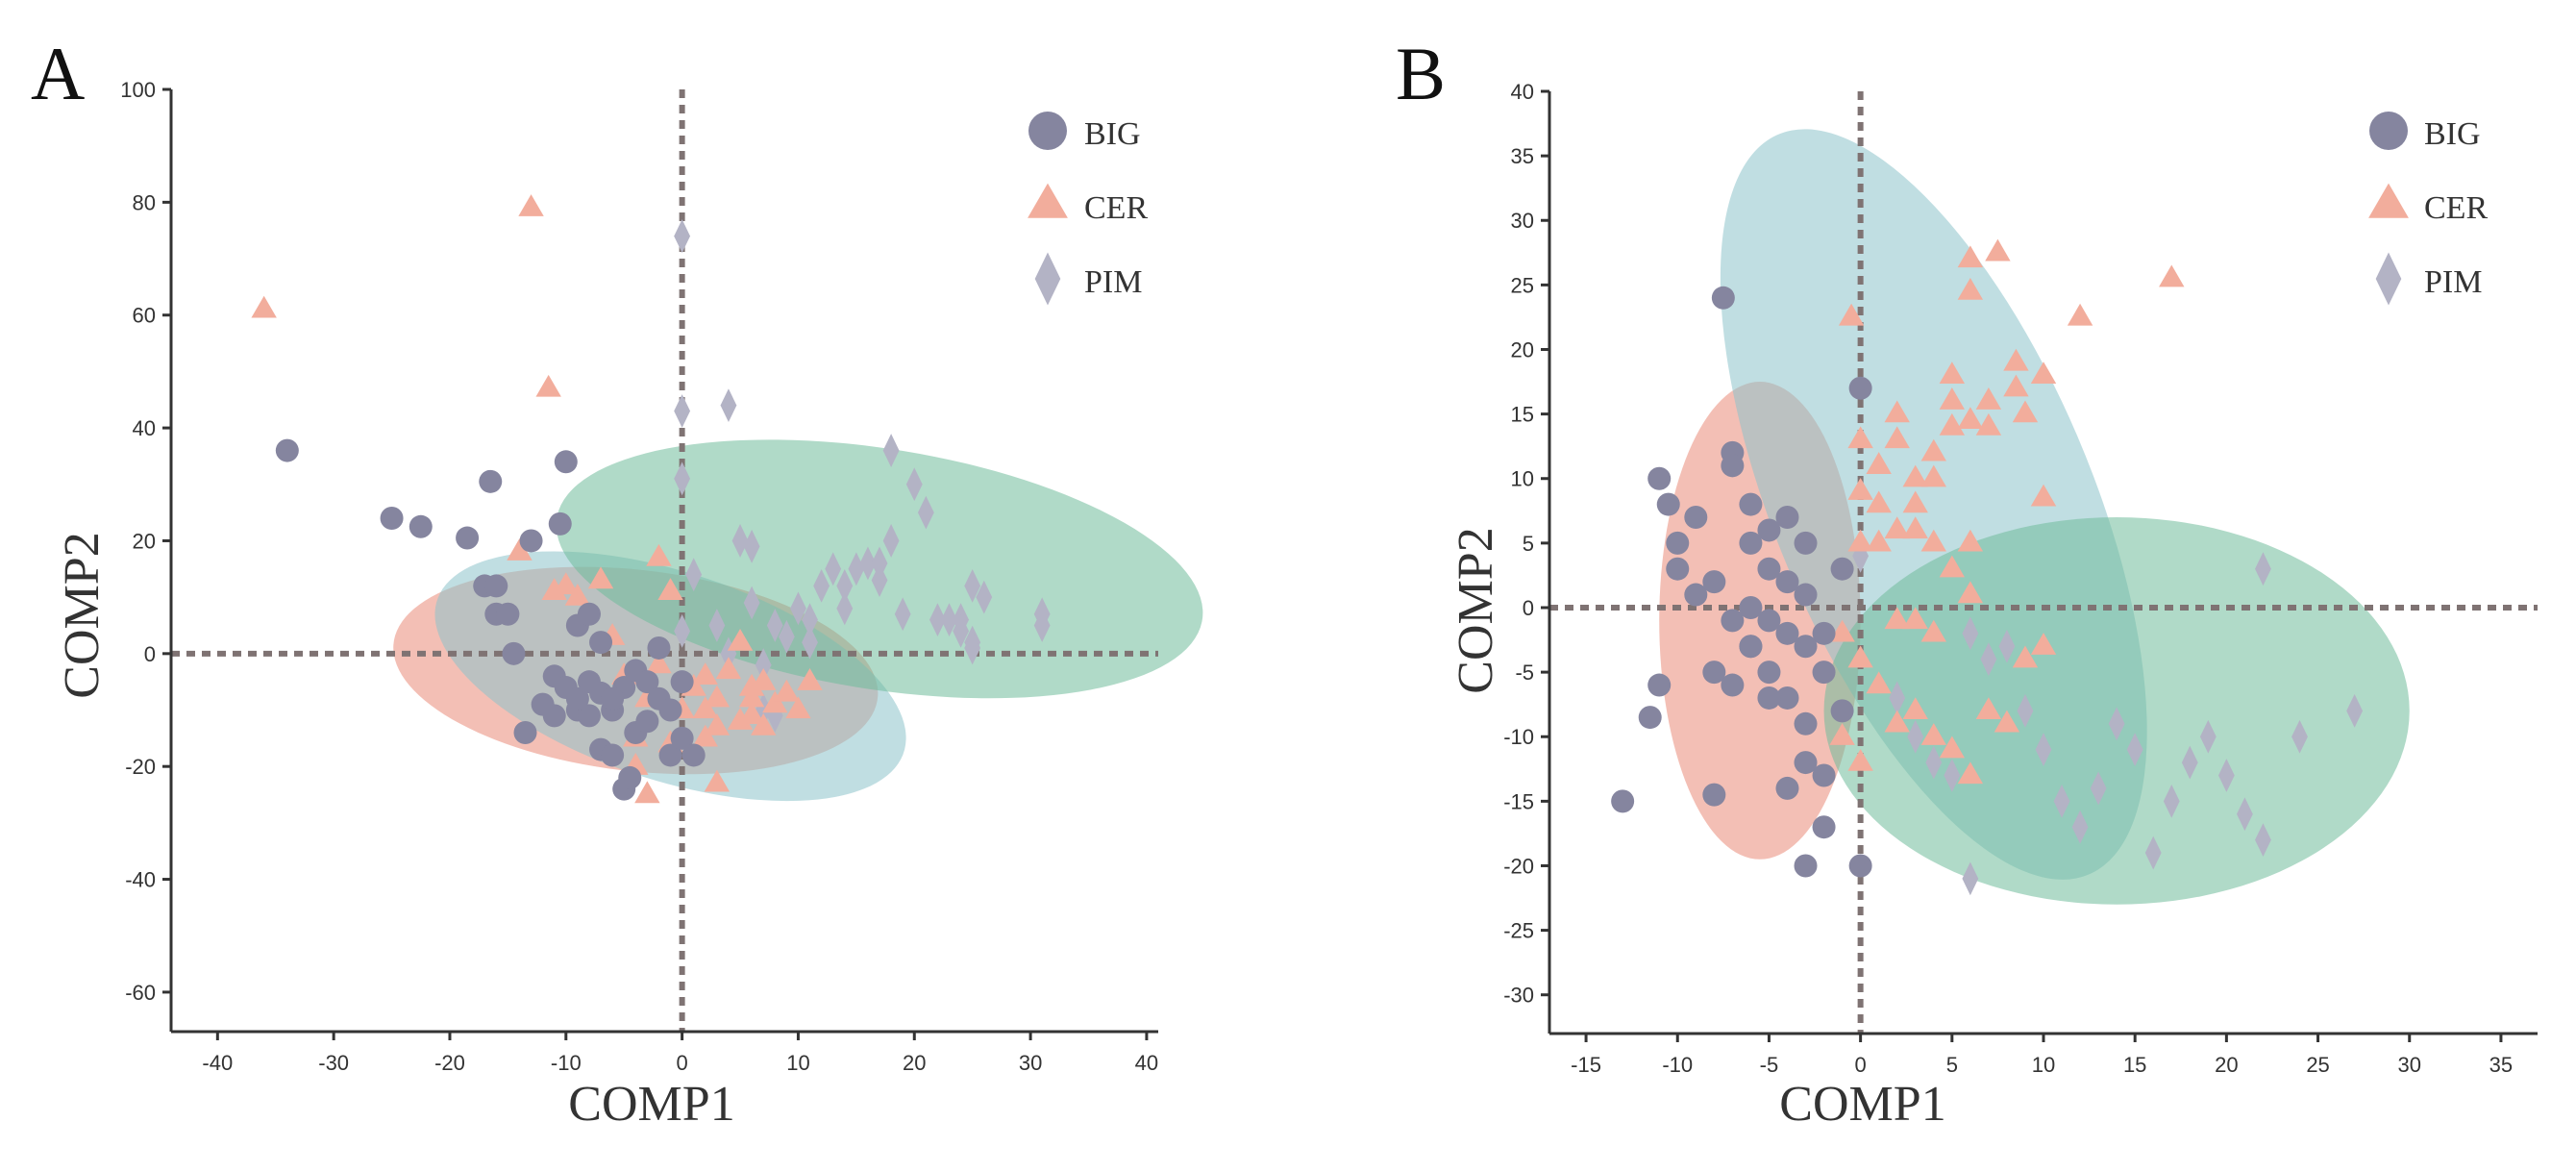  What do you see at coordinates (2453, 282) in the screenshot?
I see `panel-b-legend-label-pim: PIM` at bounding box center [2453, 282].